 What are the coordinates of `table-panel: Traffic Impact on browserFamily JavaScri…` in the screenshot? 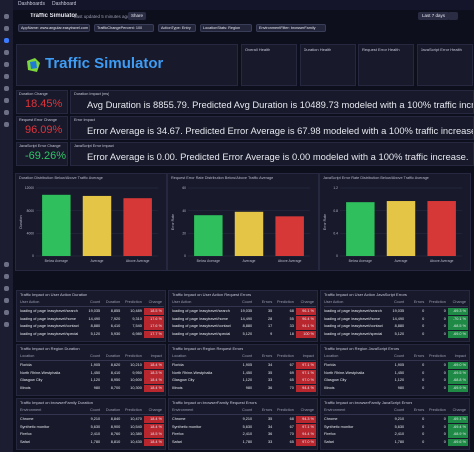 It's located at (395, 424).